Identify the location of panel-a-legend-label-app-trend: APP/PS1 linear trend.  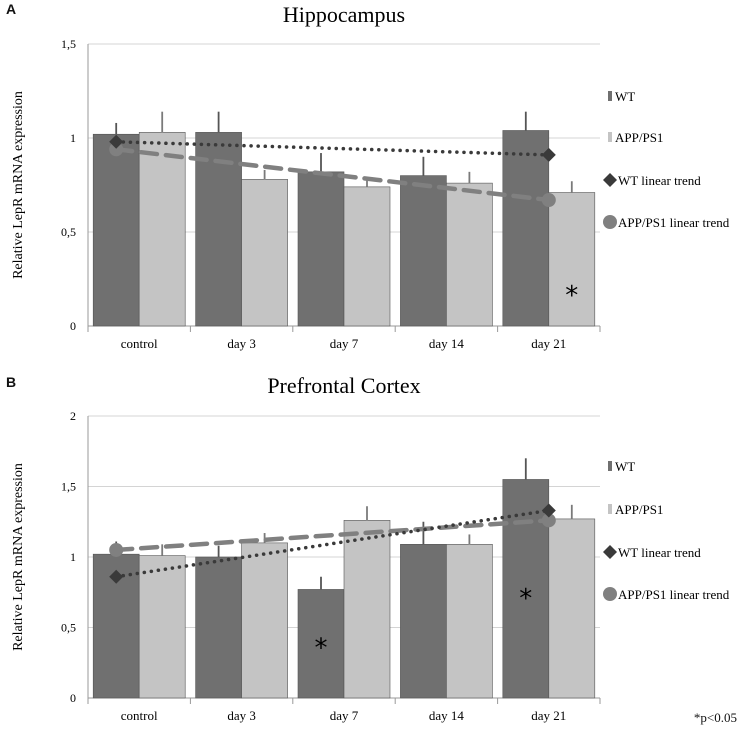
(674, 222).